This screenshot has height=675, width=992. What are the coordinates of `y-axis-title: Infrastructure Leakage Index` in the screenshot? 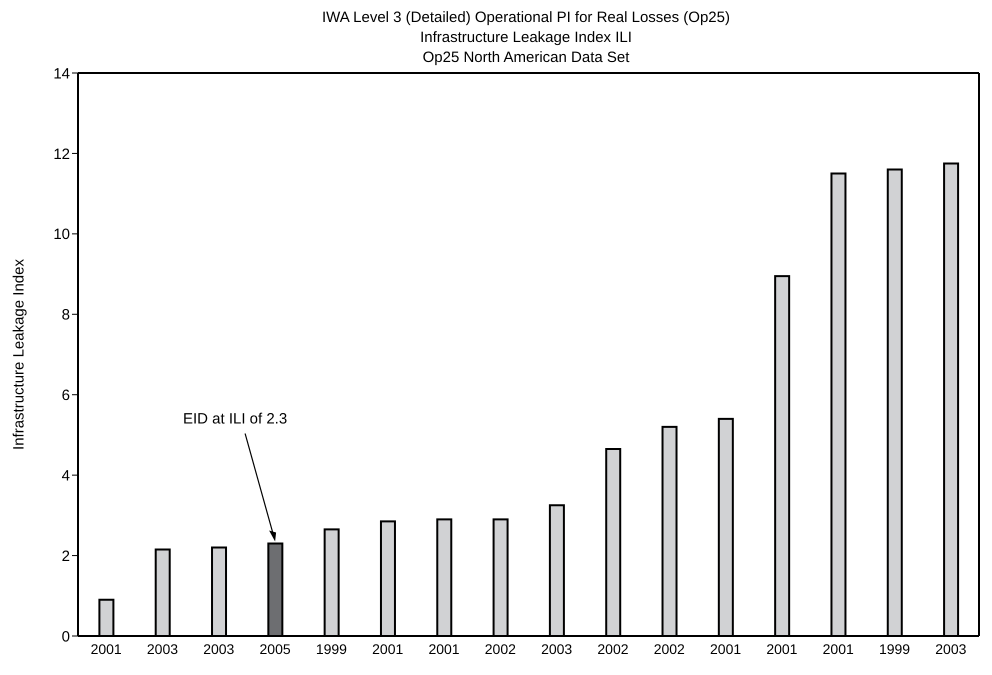 It's located at (19, 354).